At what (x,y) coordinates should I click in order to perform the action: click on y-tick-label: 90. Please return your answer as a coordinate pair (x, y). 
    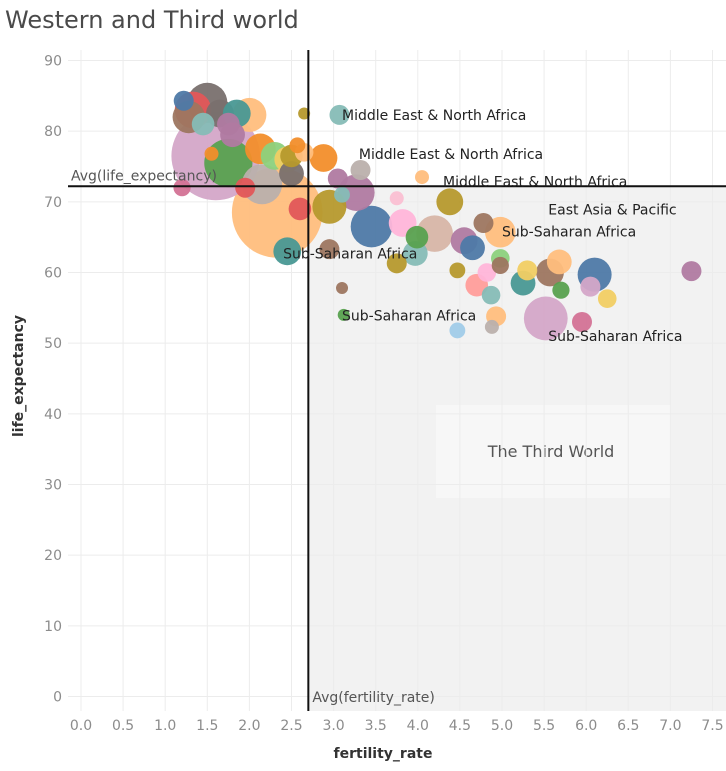
    Looking at the image, I should click on (53, 62).